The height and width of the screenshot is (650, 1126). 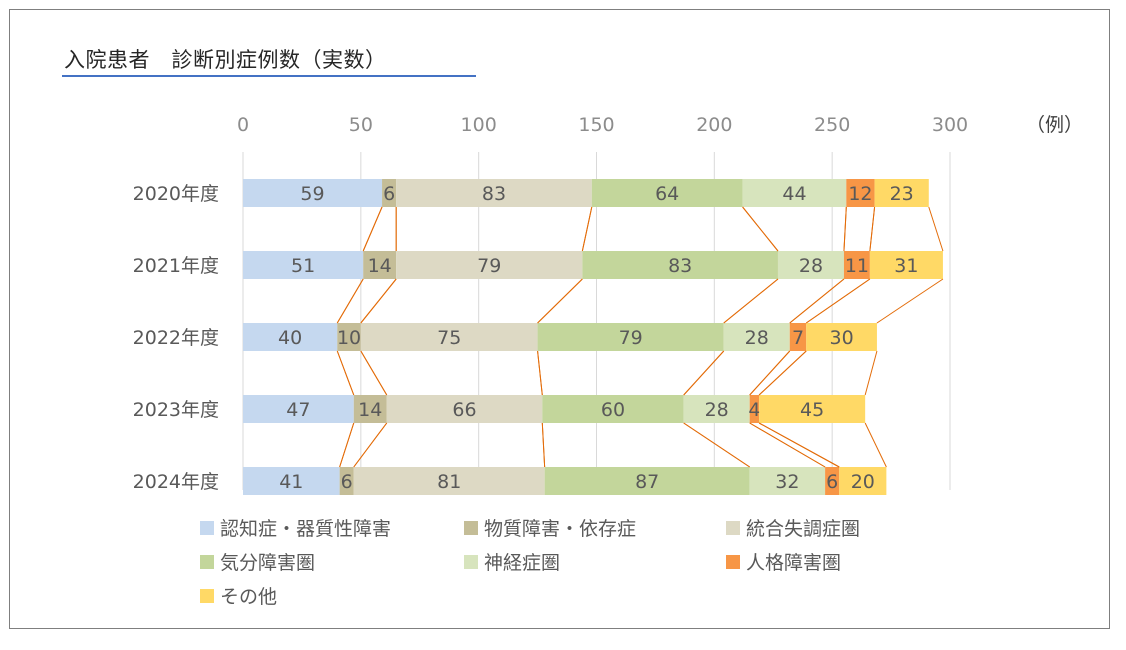 What do you see at coordinates (243, 125) in the screenshot?
I see `x-tick-label: 0` at bounding box center [243, 125].